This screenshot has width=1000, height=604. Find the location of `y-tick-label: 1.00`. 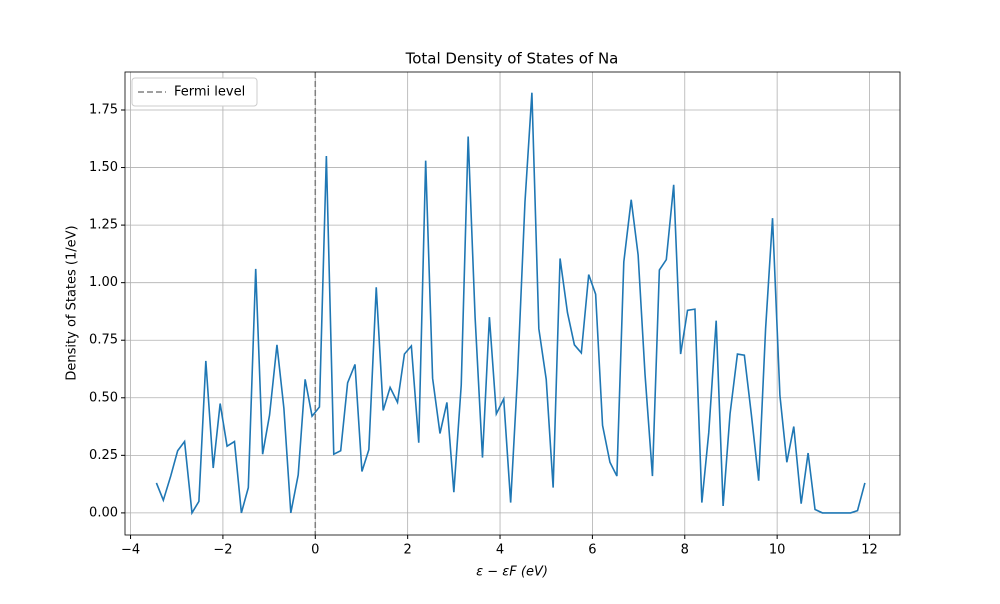

y-tick-label: 1.00 is located at coordinates (103, 282).